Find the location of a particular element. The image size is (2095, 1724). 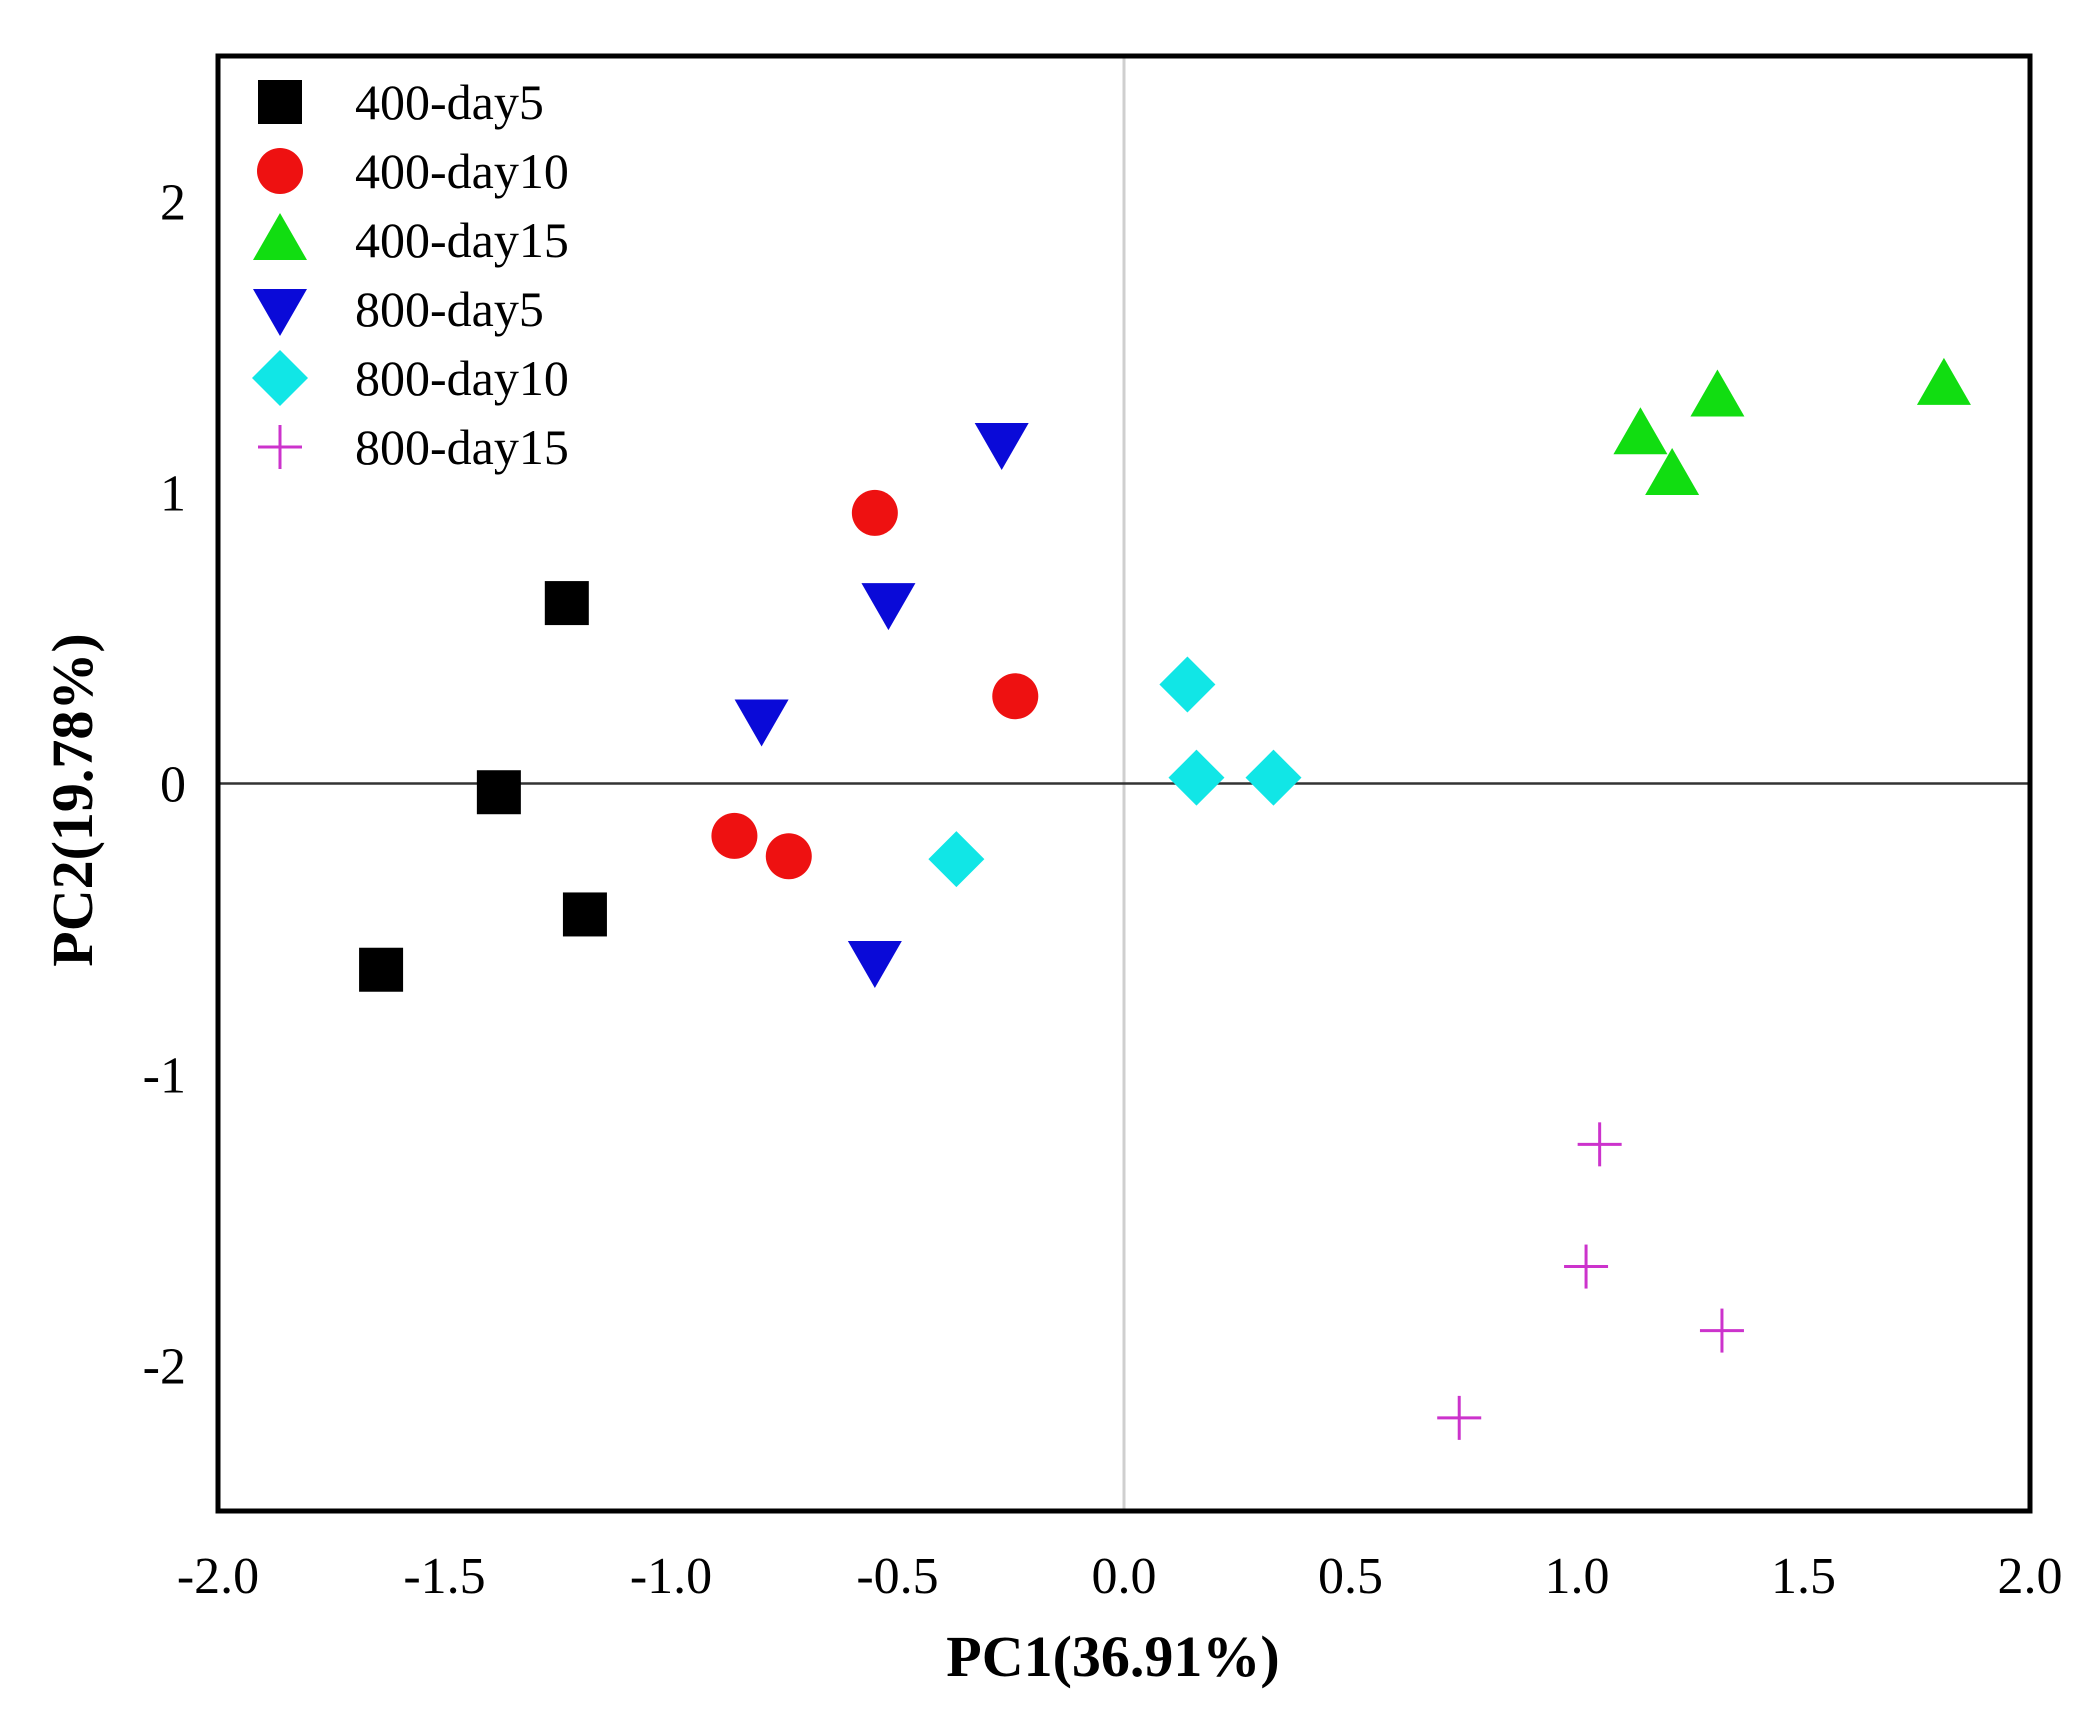

legend-label: 400-day15 is located at coordinates (462, 240).